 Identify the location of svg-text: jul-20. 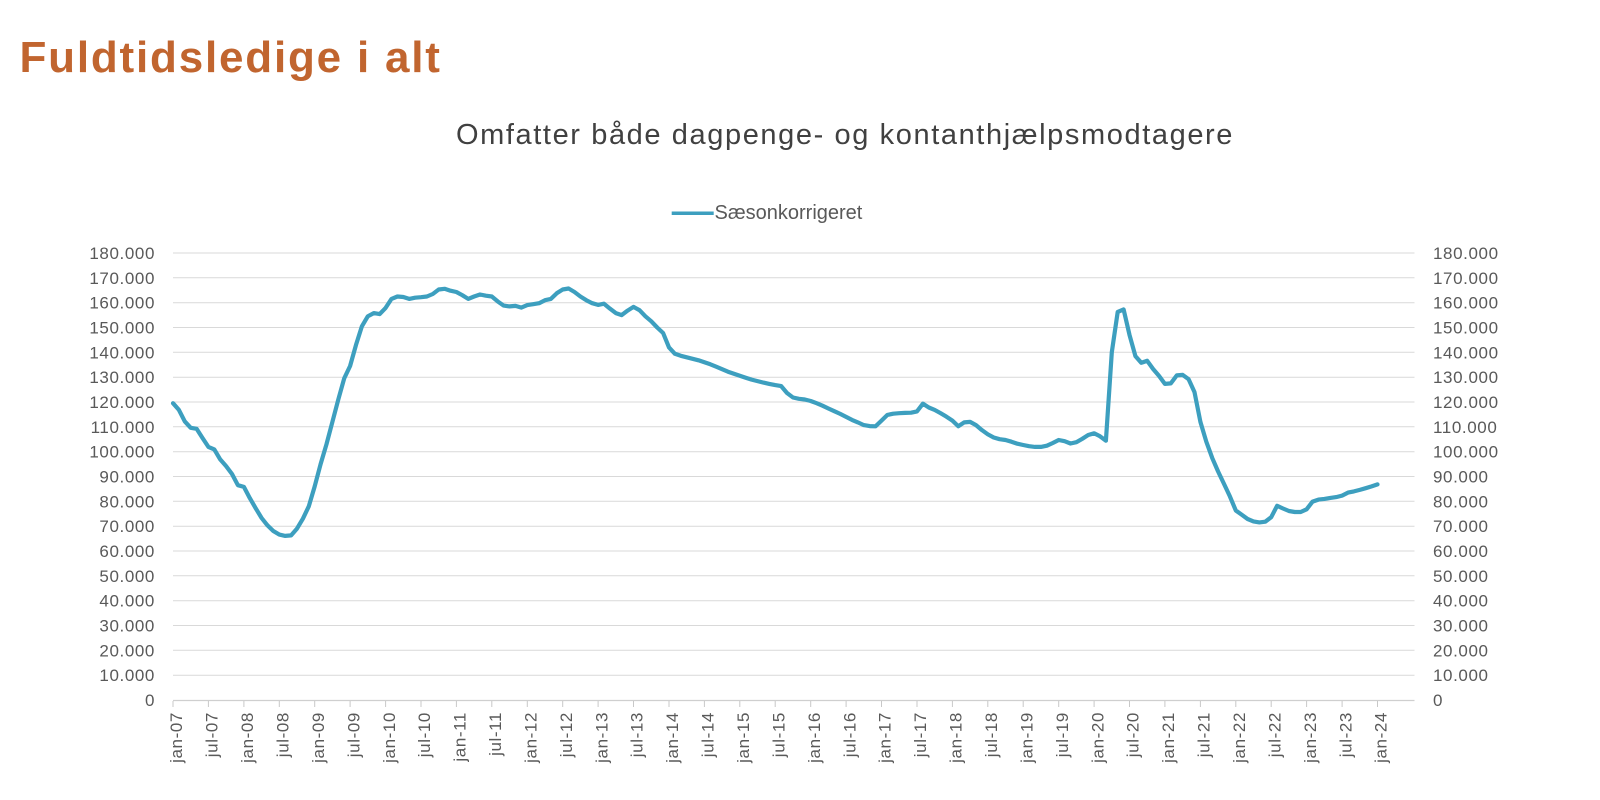
(1133, 735).